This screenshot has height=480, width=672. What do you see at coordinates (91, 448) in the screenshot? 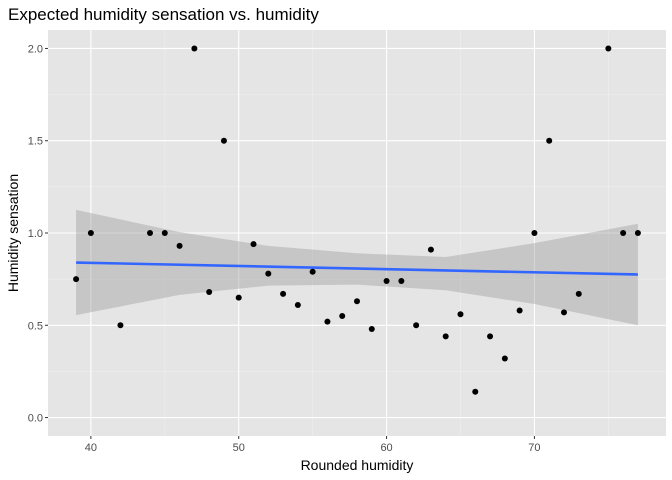
I see `x-tick-label: 40` at bounding box center [91, 448].